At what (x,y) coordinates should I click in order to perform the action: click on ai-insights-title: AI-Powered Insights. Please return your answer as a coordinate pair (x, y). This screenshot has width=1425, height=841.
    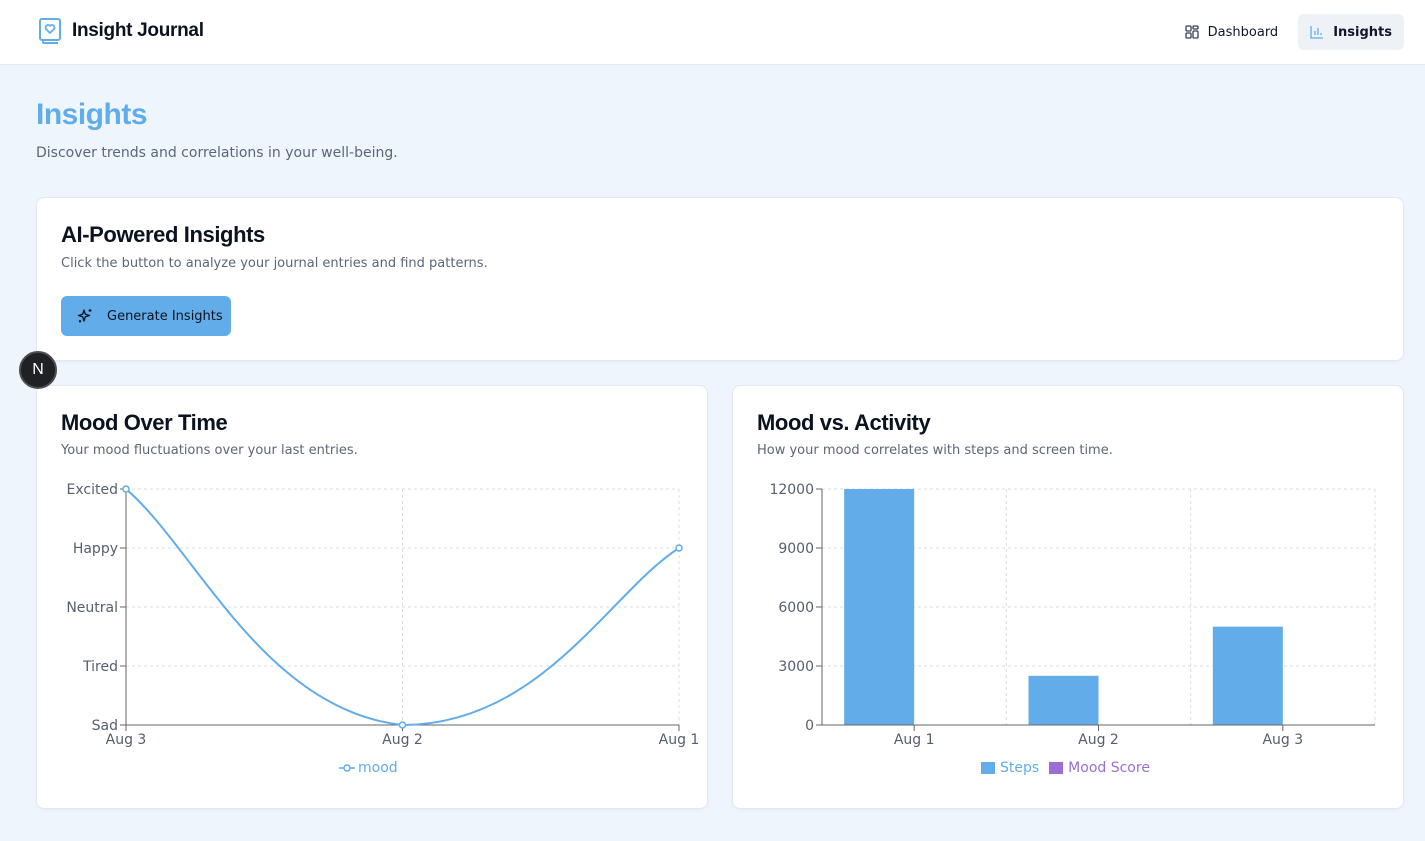
    Looking at the image, I should click on (163, 234).